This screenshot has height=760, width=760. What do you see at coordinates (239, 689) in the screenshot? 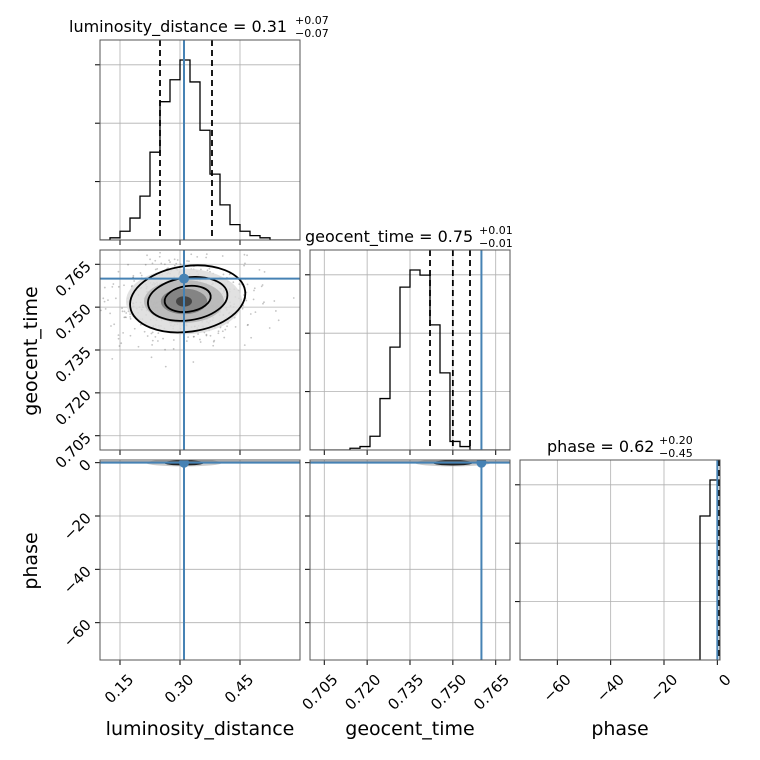
I see `tick-label-x: 0.45` at bounding box center [239, 689].